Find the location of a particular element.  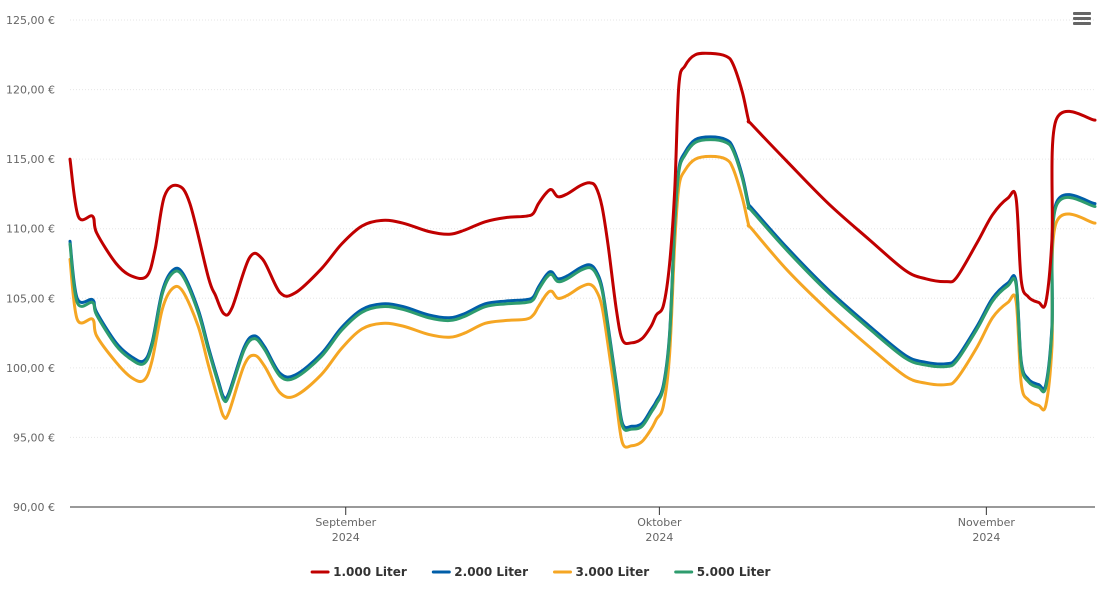

x-tick-month: September is located at coordinates (345, 522).